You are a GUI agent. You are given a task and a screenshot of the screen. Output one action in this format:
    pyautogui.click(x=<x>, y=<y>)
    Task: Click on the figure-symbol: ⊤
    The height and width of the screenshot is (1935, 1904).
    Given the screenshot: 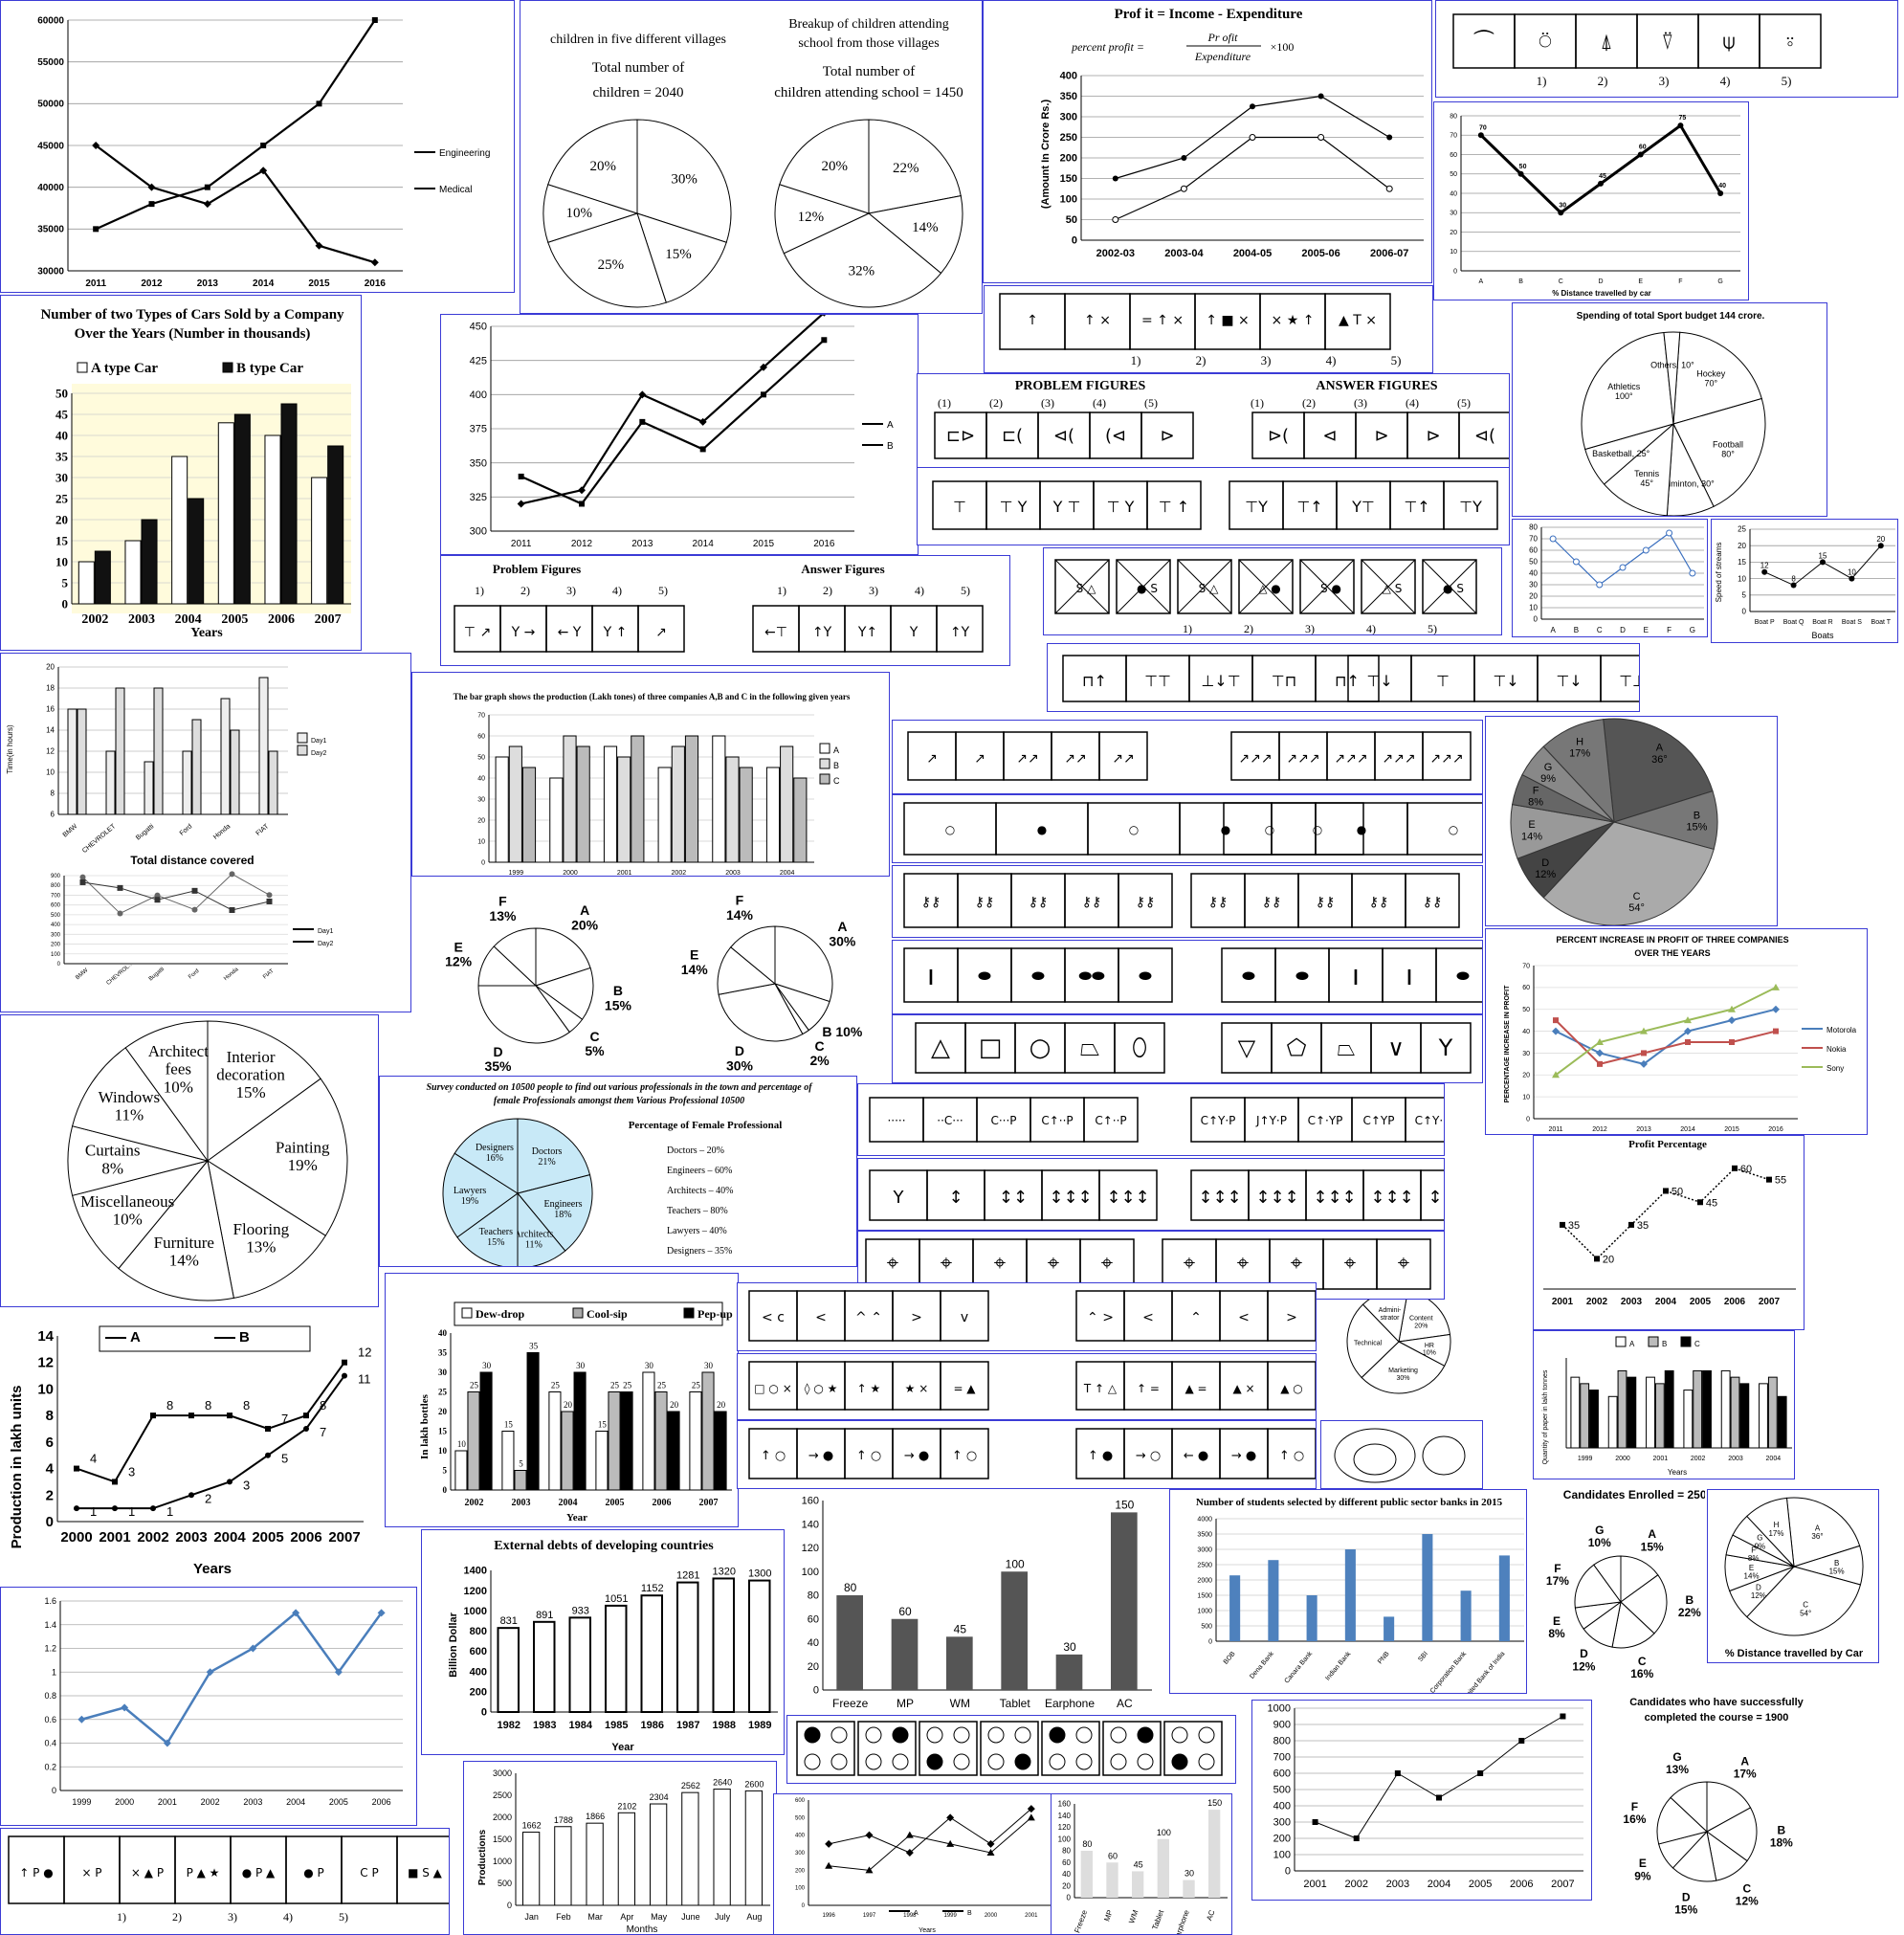 What is the action you would take?
    pyautogui.click(x=1443, y=681)
    